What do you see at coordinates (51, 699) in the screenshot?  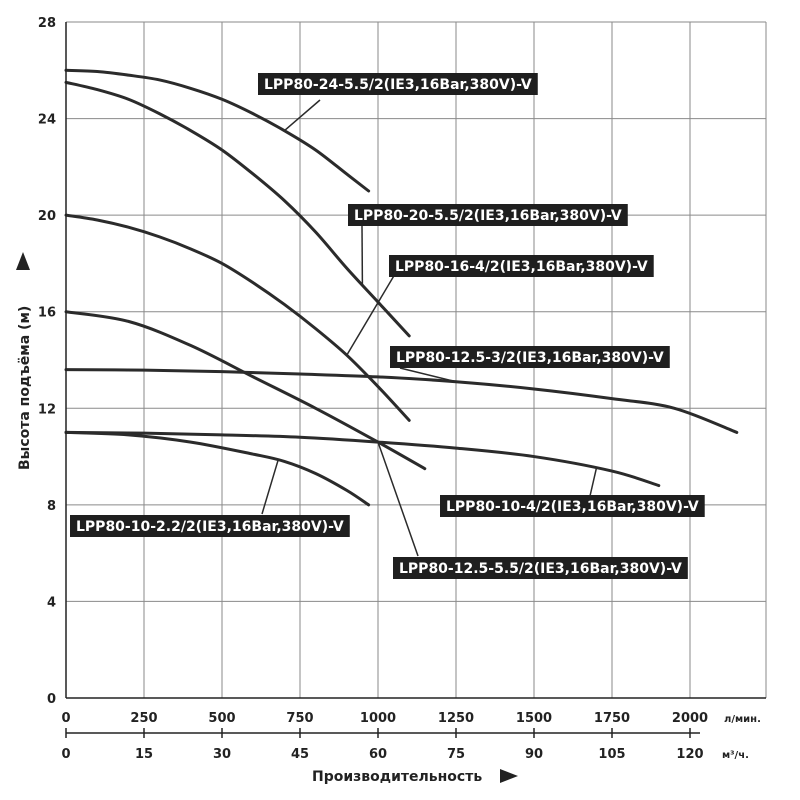 I see `y-tick-label: 0` at bounding box center [51, 699].